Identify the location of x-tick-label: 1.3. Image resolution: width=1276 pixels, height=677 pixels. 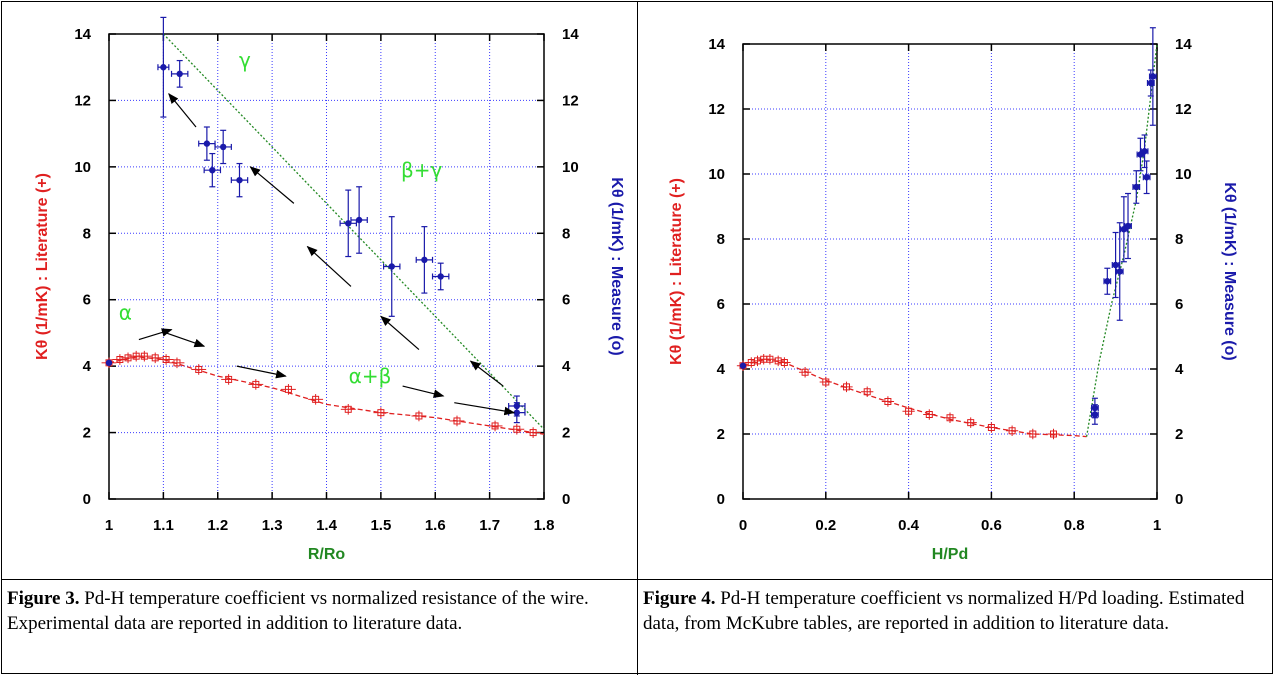
(272, 525).